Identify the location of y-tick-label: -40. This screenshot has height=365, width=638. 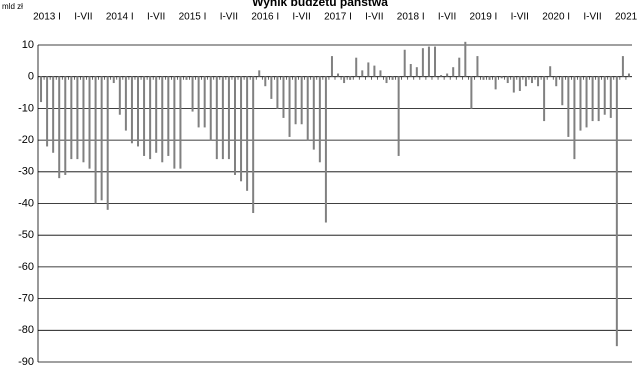
(26, 203).